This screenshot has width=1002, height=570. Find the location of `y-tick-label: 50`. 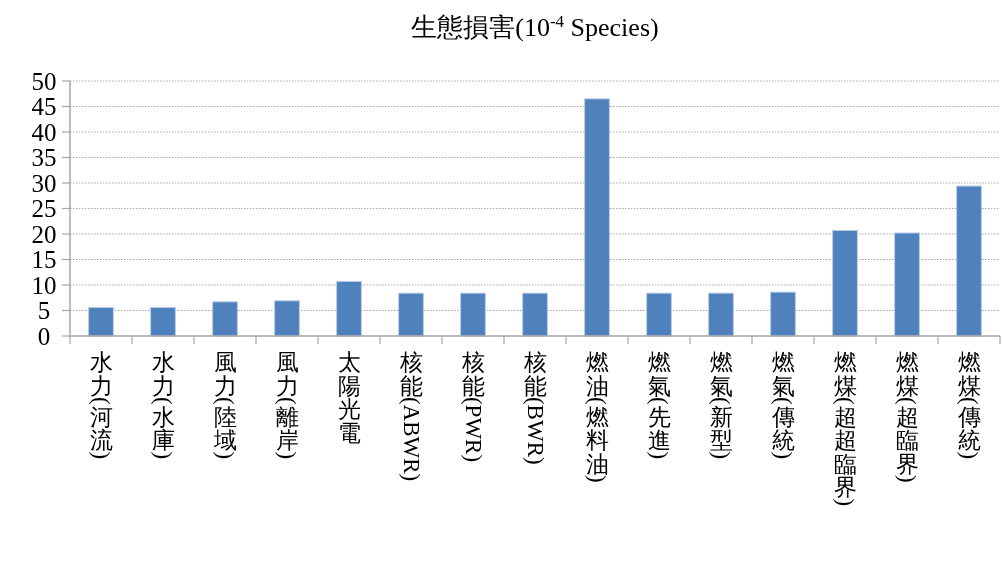

y-tick-label: 50 is located at coordinates (44, 81).